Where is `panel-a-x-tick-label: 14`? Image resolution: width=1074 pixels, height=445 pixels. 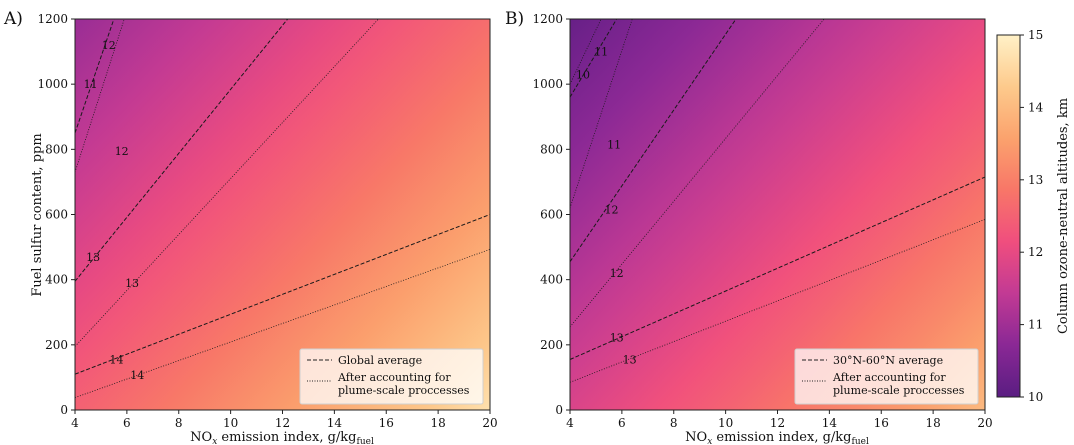 panel-a-x-tick-label: 14 is located at coordinates (335, 423).